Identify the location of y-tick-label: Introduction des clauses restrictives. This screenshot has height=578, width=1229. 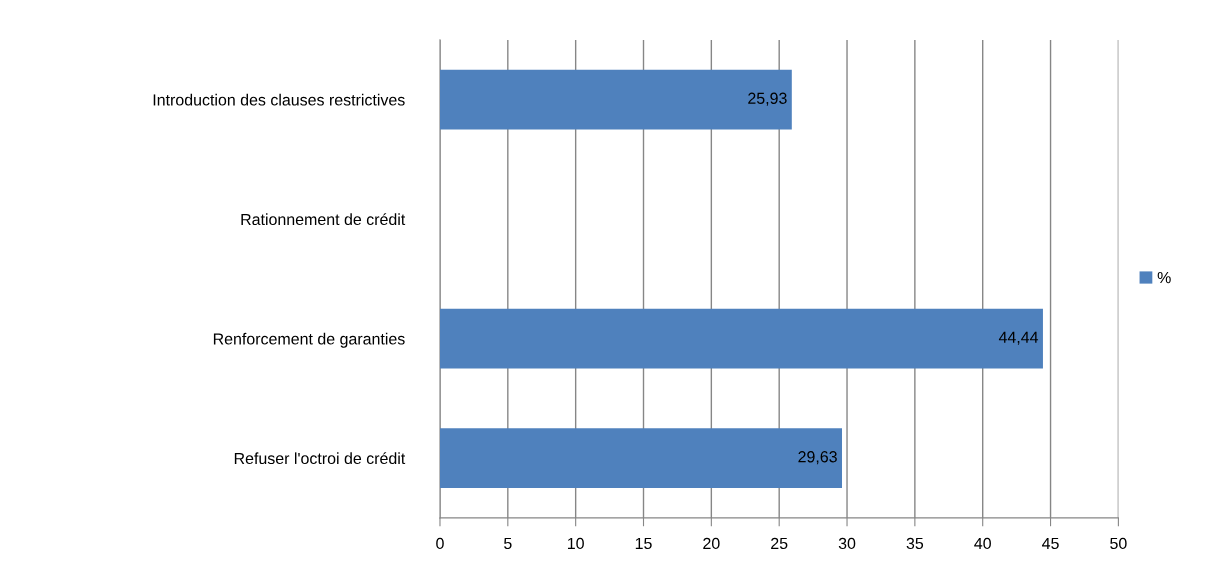
(279, 99).